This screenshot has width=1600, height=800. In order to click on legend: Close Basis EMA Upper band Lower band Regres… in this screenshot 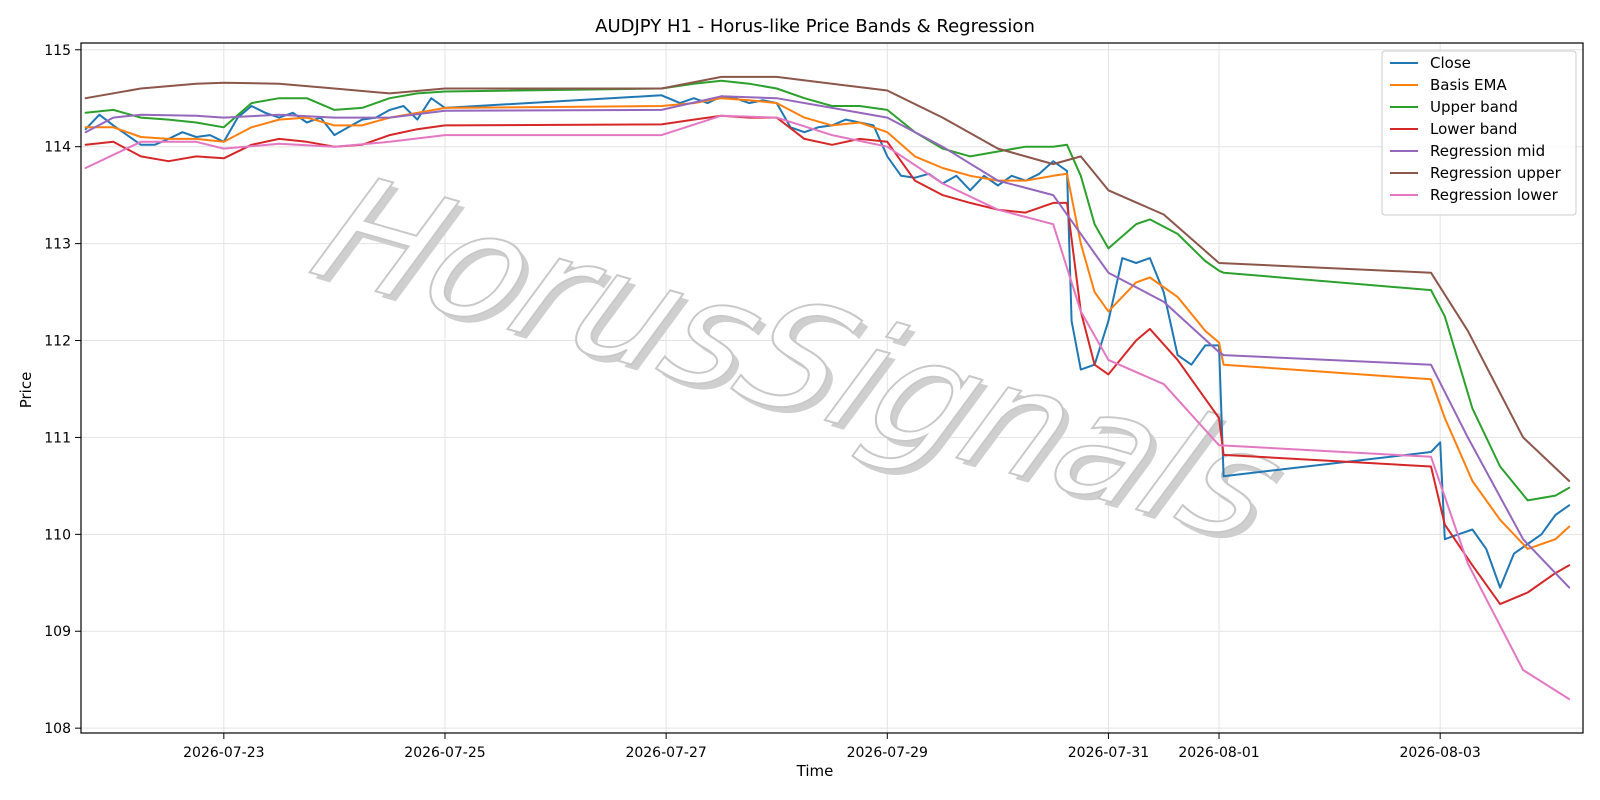, I will do `click(1479, 133)`.